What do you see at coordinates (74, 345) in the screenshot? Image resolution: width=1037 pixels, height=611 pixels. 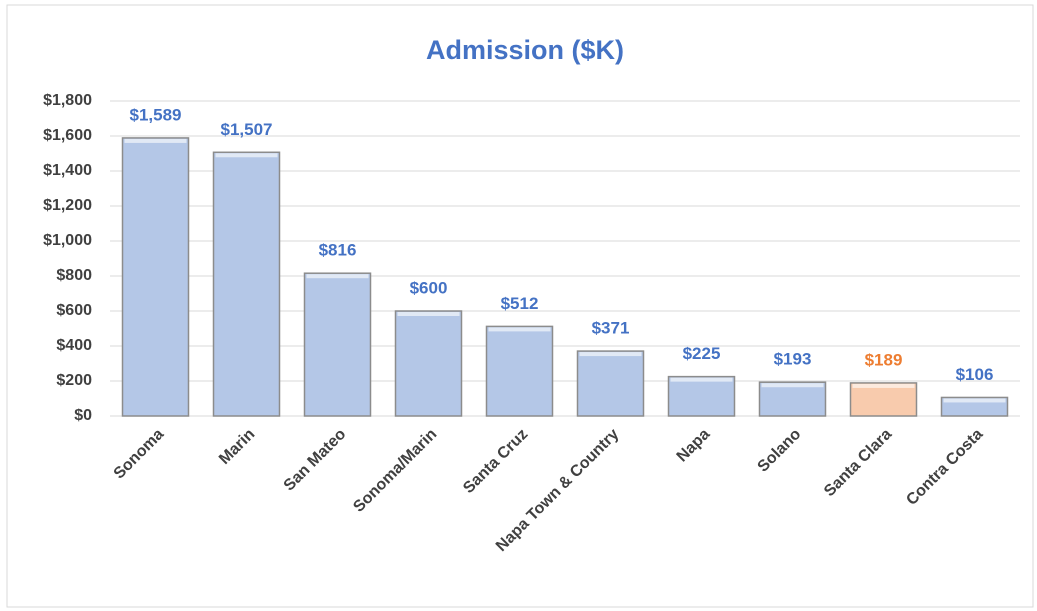 I see `y-tick-label: $400` at bounding box center [74, 345].